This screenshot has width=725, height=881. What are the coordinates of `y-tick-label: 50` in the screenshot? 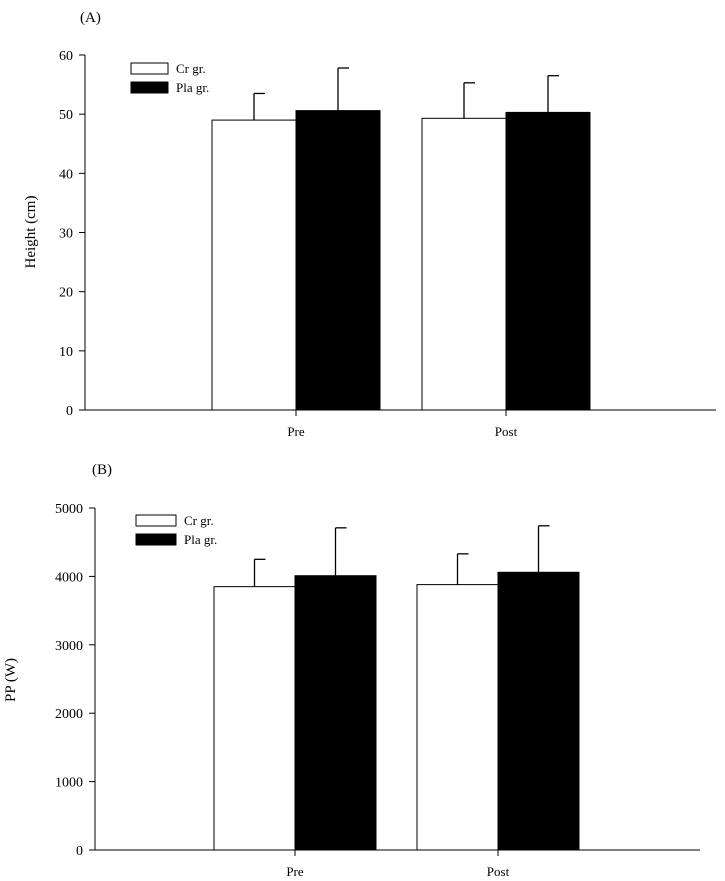 It's located at (66, 115).